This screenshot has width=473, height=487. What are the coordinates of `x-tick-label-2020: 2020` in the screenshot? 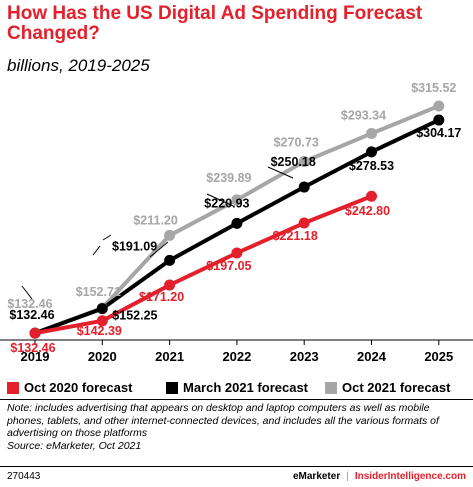 It's located at (102, 356).